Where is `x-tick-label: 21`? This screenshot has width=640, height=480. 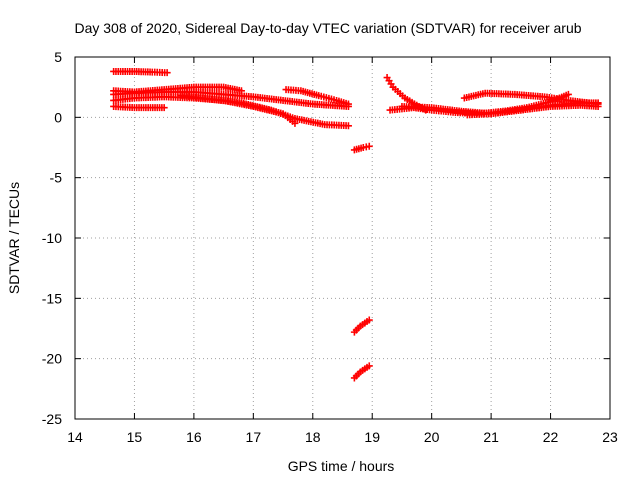
x-tick-label: 21 is located at coordinates (491, 437).